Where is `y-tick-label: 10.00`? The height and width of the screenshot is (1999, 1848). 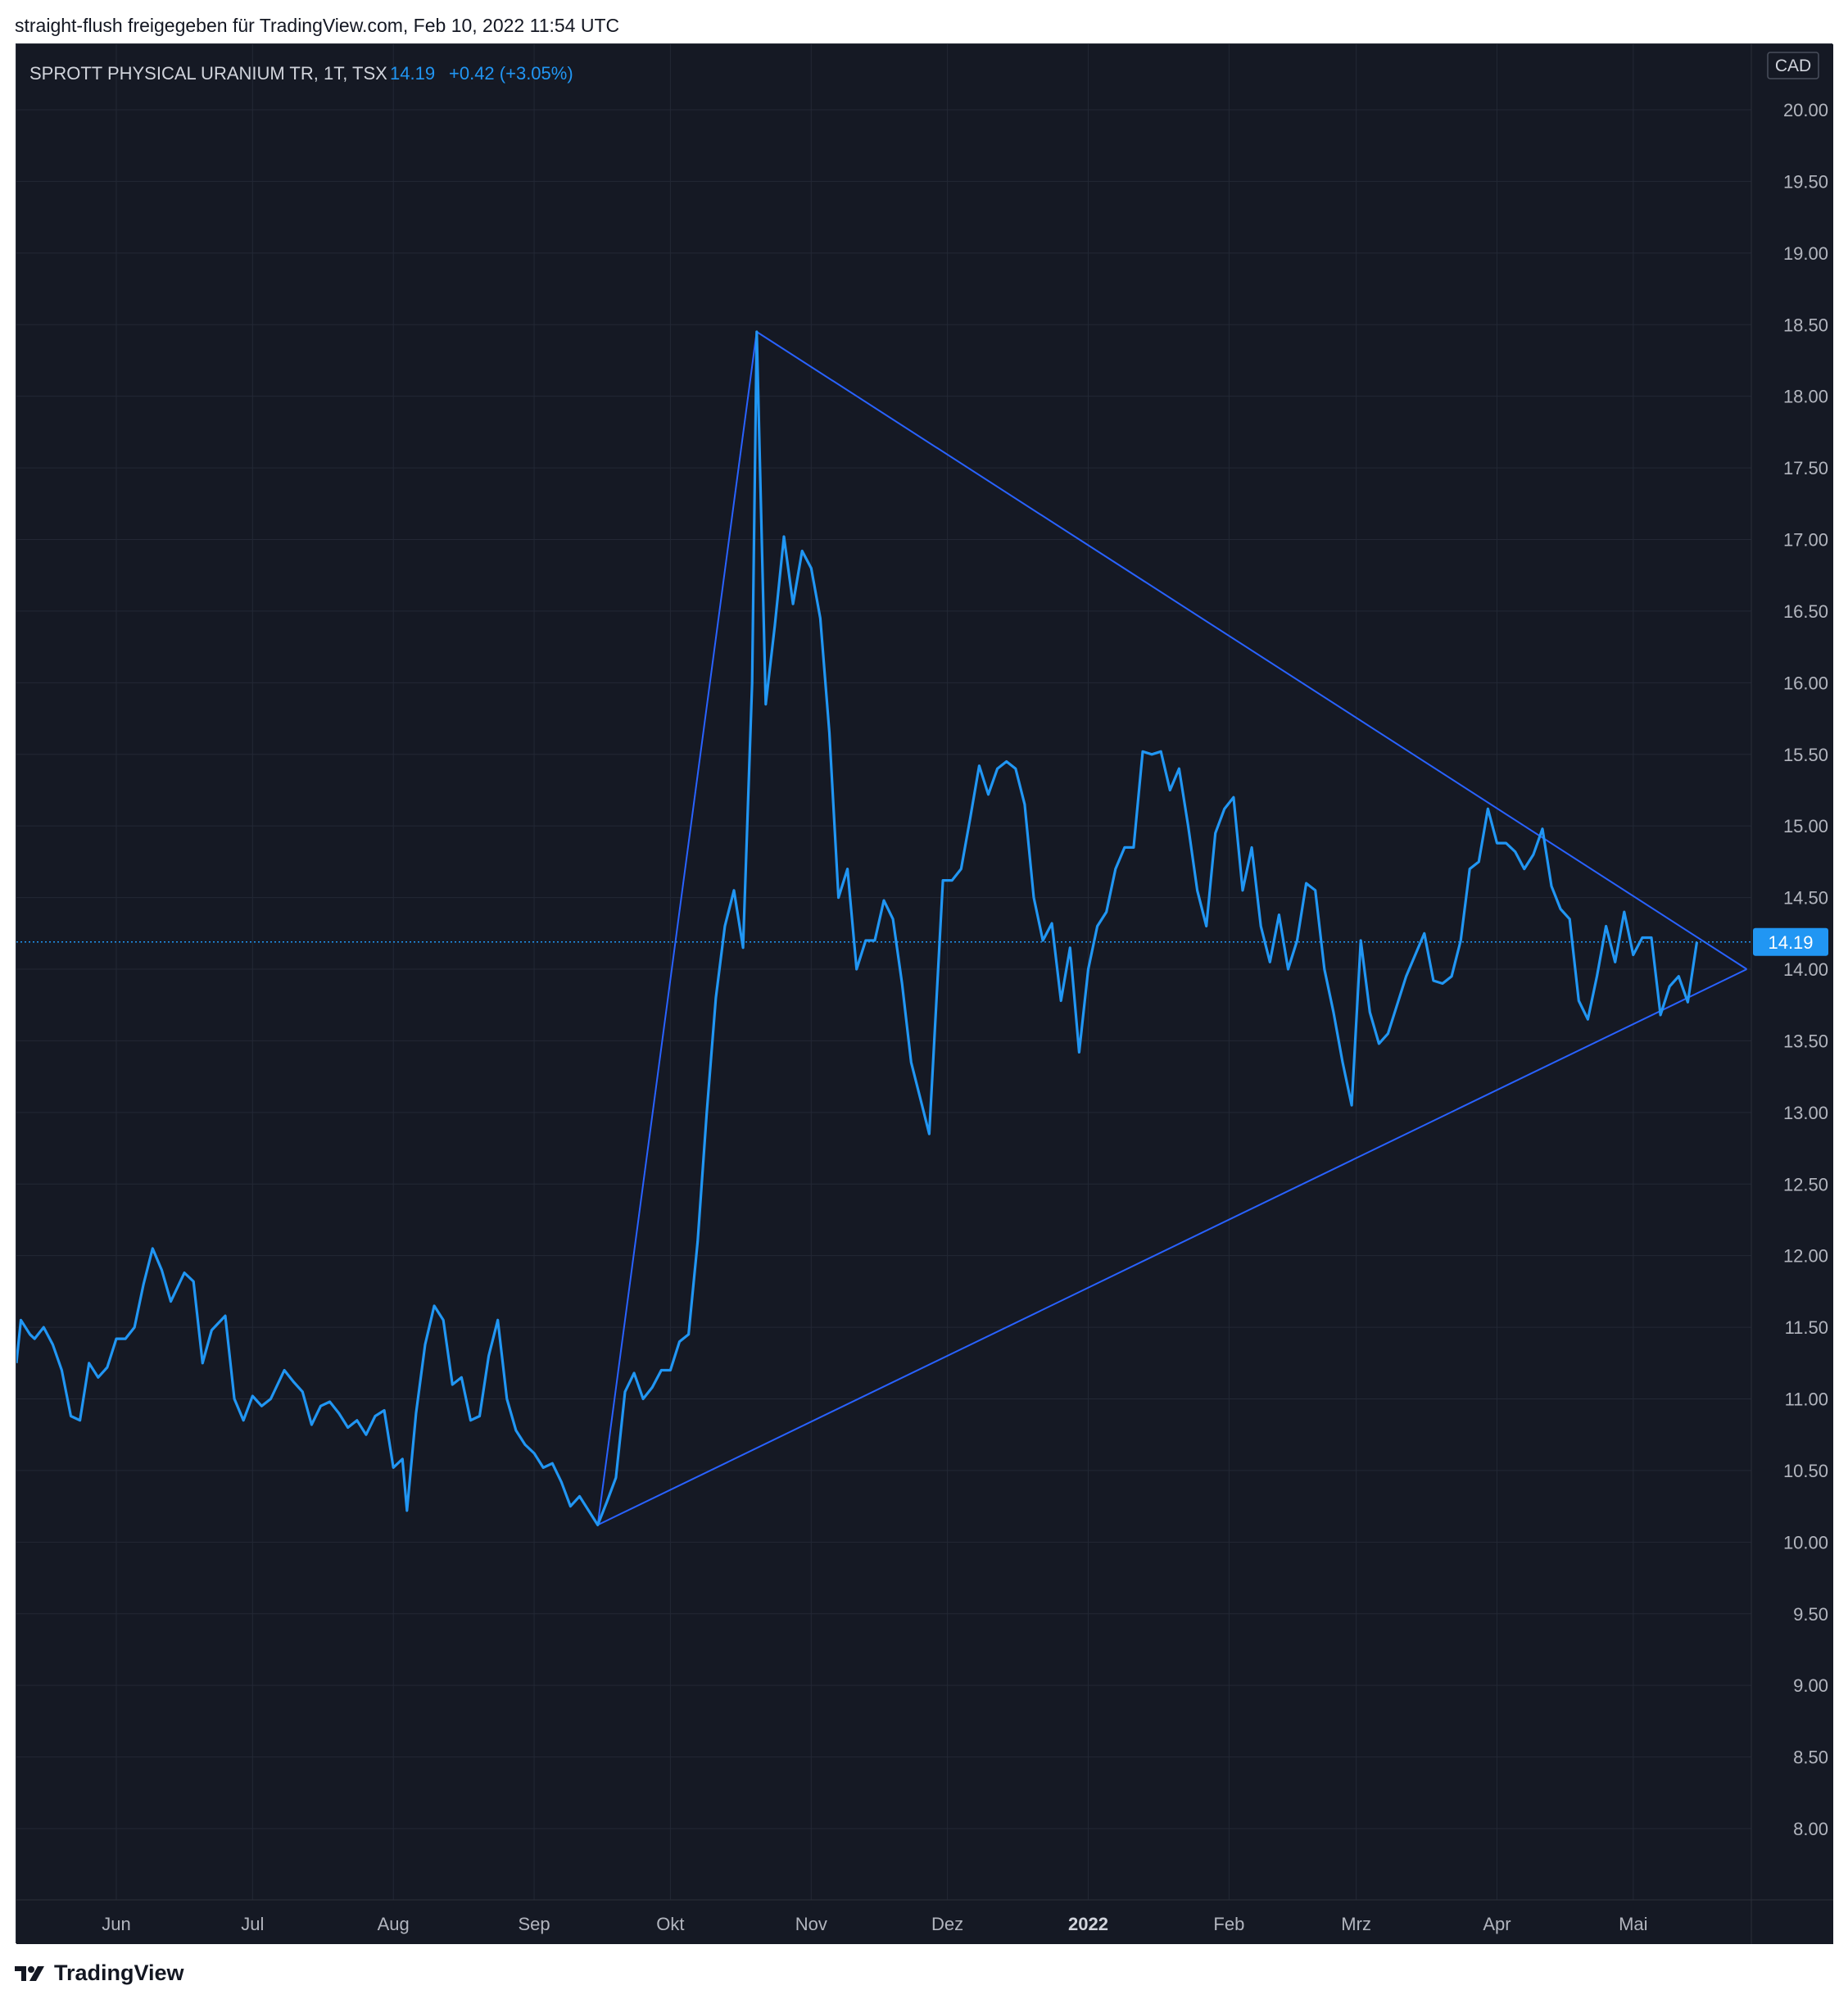 y-tick-label: 10.00 is located at coordinates (1805, 1542).